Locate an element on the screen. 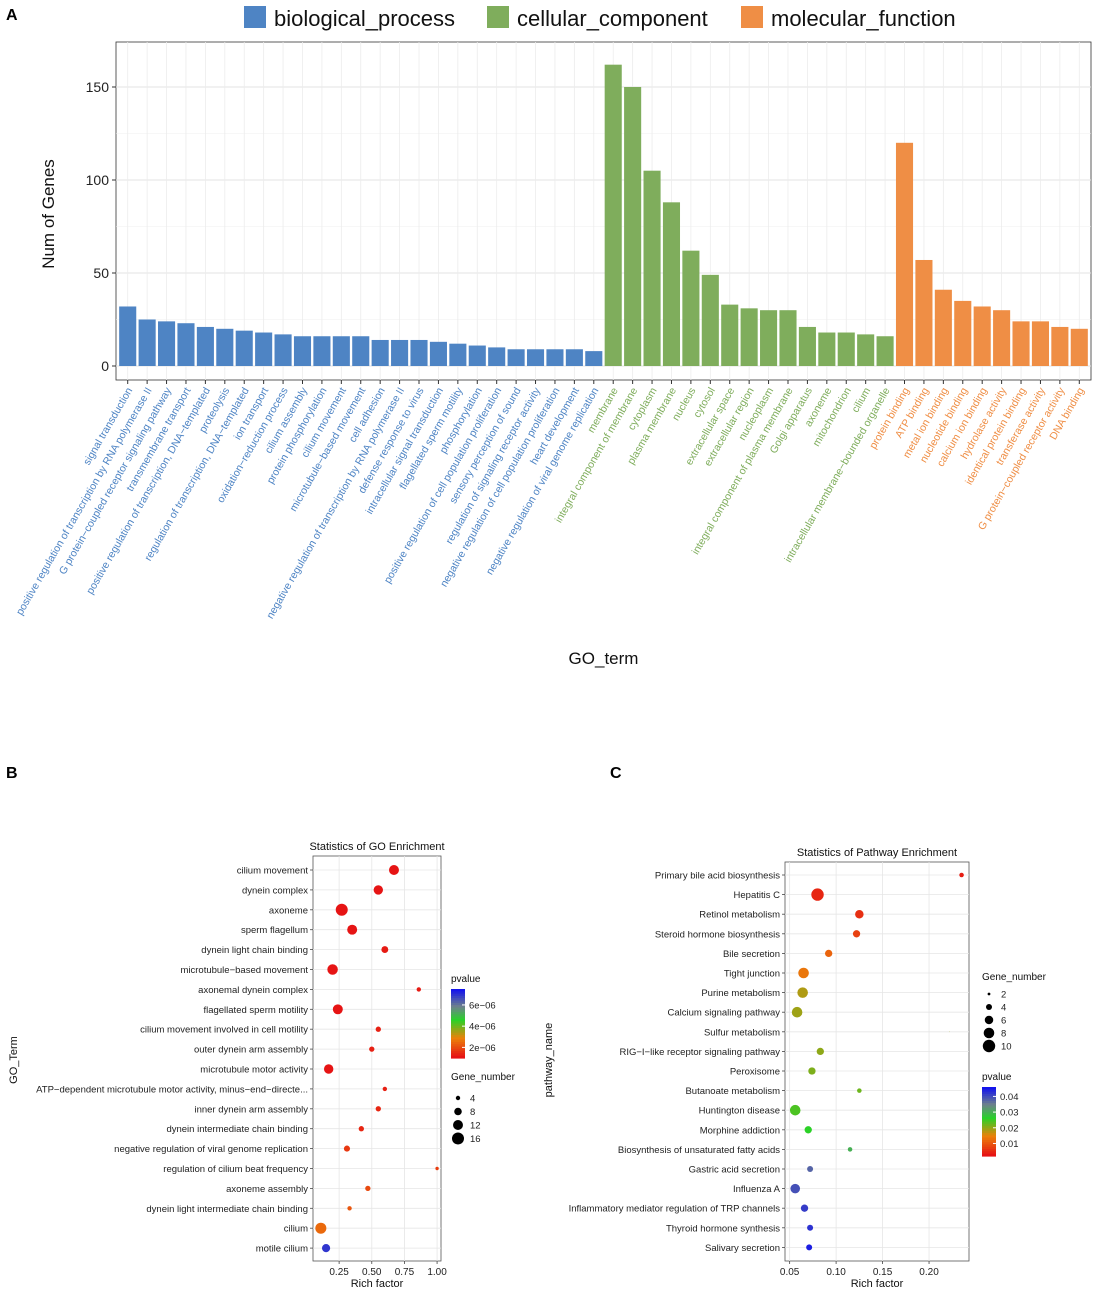  y-tick-label: Sulfur metabolism is located at coordinates (742, 1032).